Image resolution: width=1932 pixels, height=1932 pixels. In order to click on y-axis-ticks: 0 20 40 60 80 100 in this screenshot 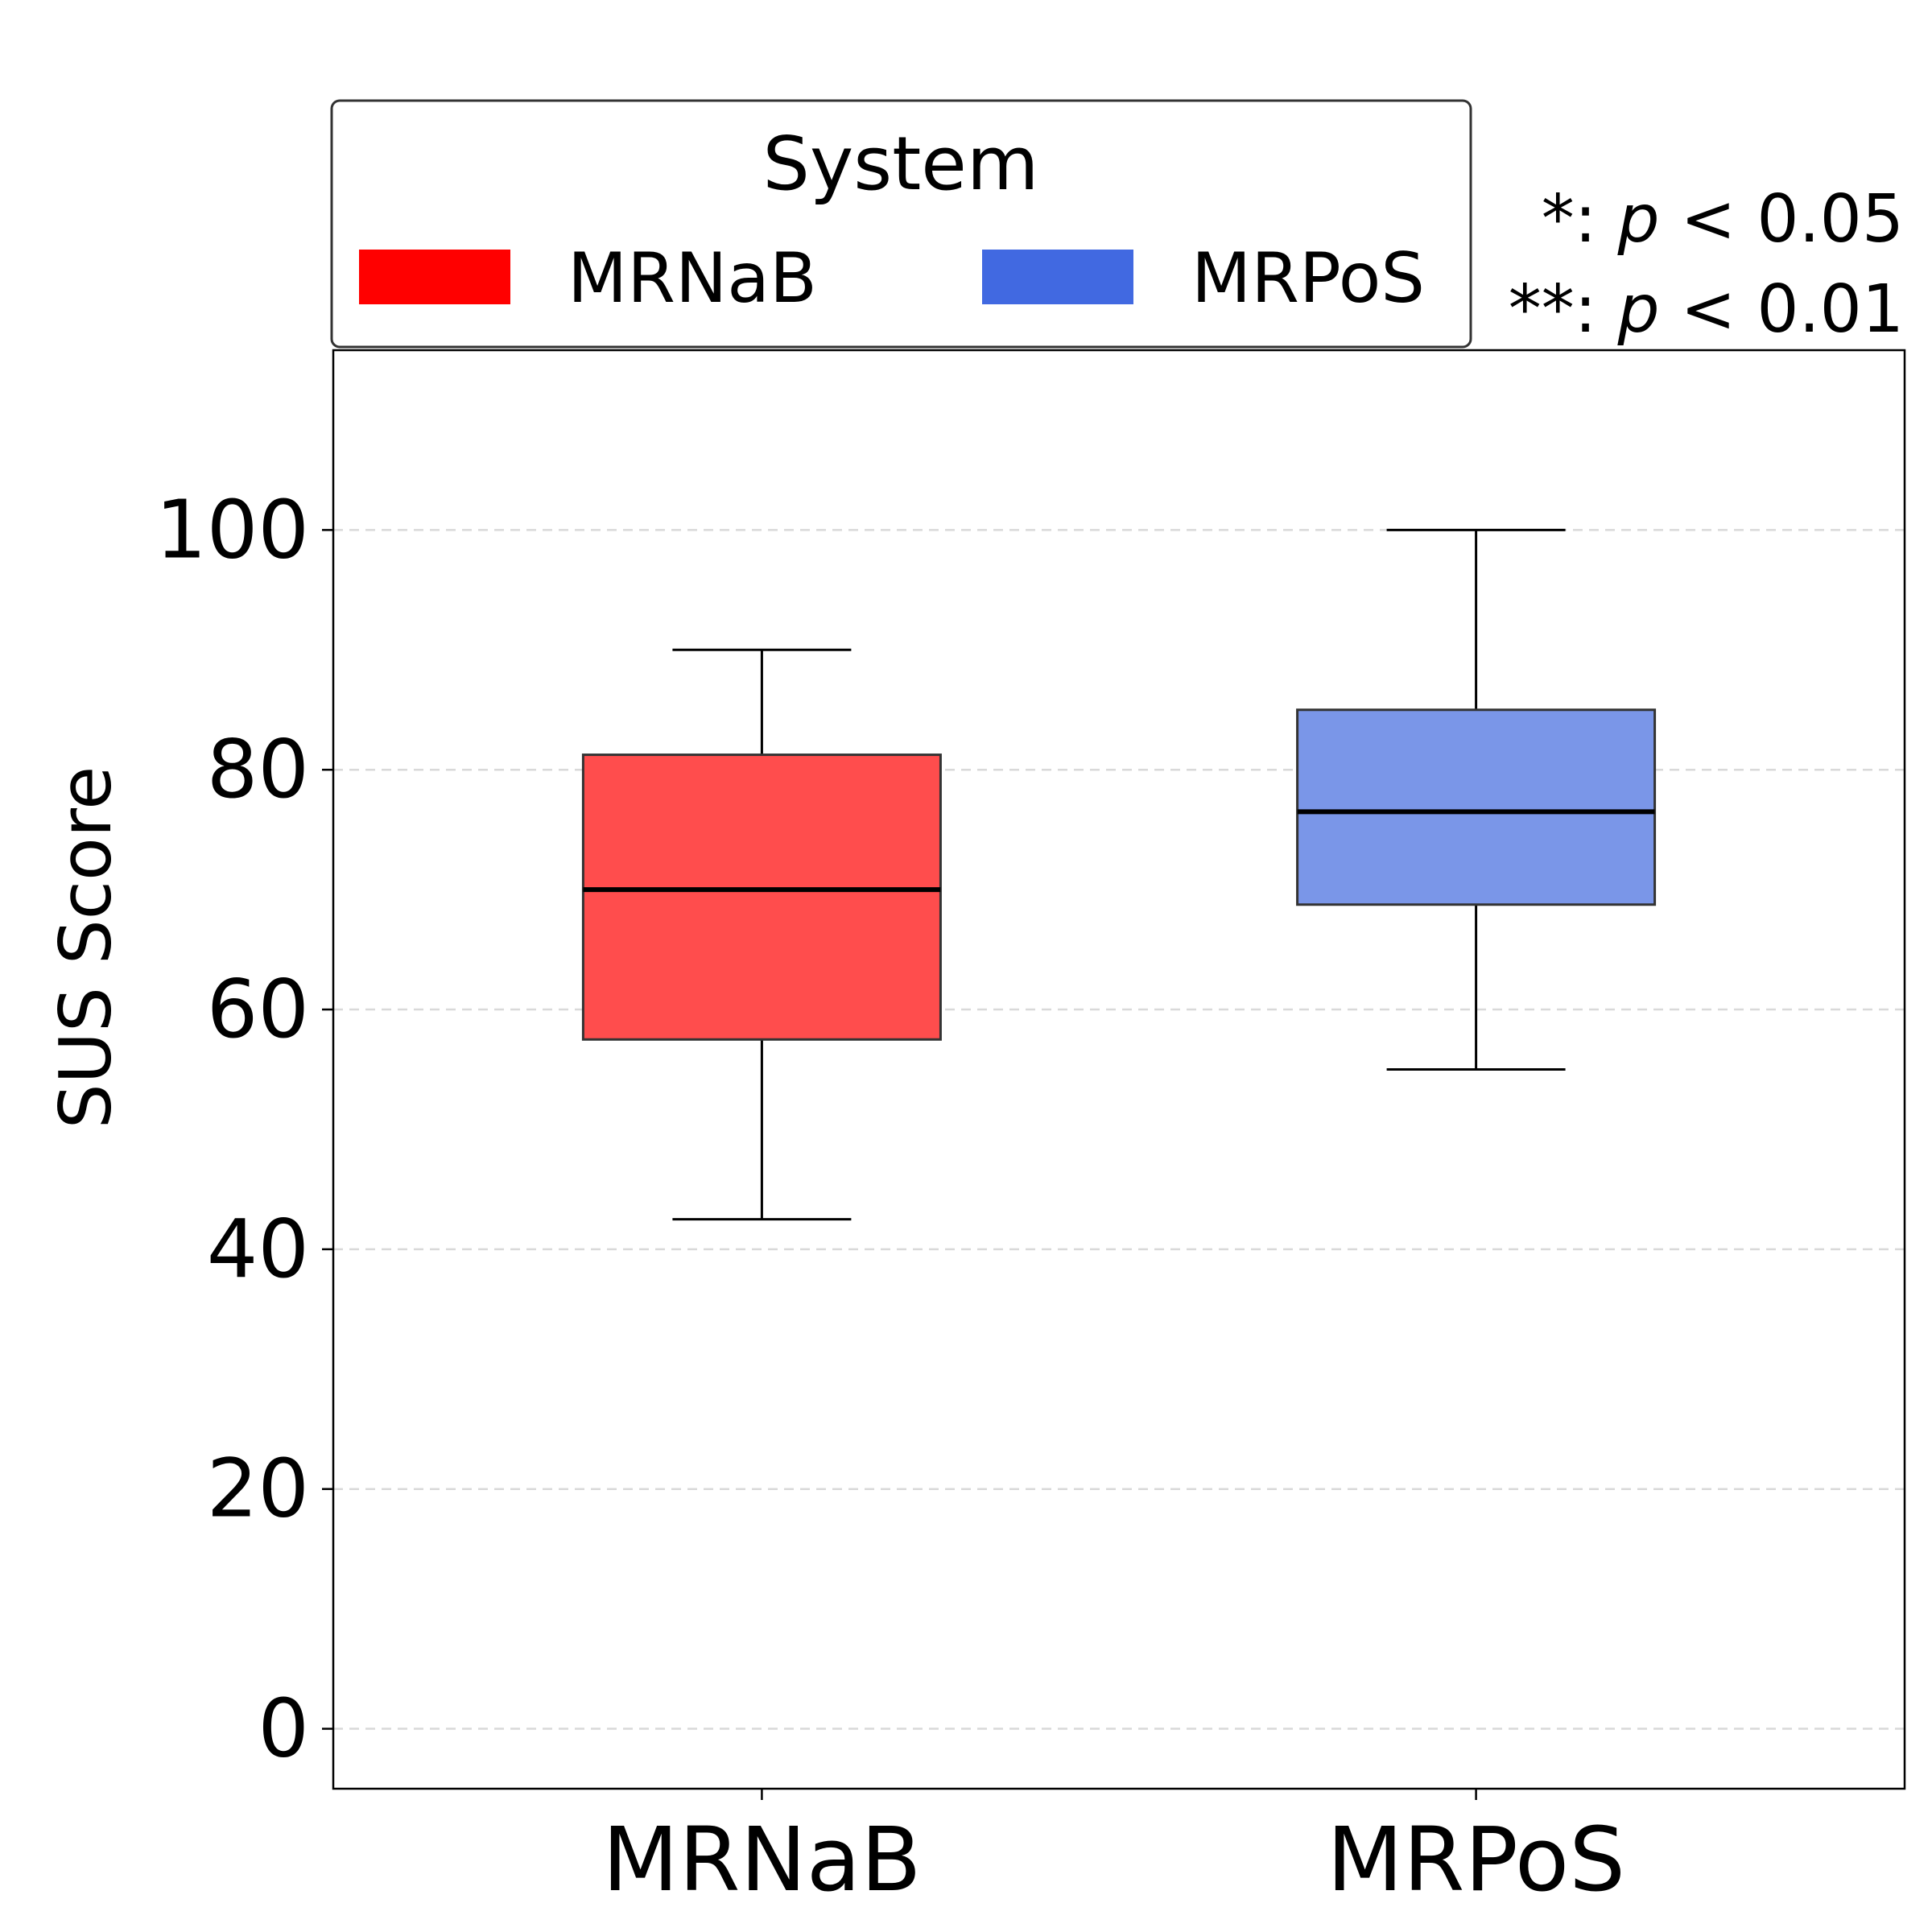, I will do `click(244, 1129)`.